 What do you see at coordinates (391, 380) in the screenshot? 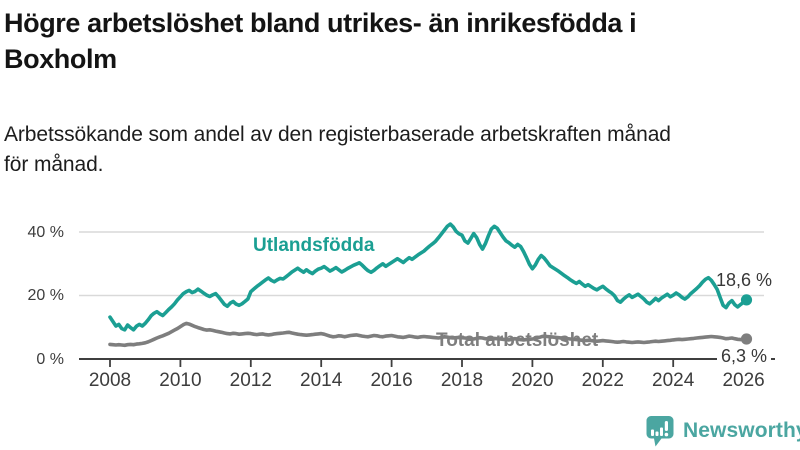
I see `x-tick-label: 2016` at bounding box center [391, 380].